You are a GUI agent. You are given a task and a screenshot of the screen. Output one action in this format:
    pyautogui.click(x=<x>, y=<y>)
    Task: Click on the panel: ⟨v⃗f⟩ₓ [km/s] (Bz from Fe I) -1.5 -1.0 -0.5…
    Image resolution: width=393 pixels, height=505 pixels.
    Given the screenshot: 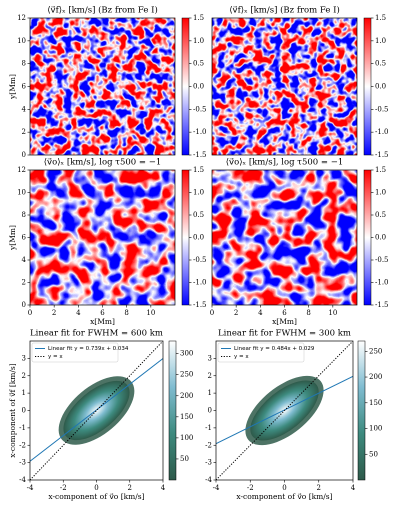 What is the action you would take?
    pyautogui.click(x=300, y=82)
    